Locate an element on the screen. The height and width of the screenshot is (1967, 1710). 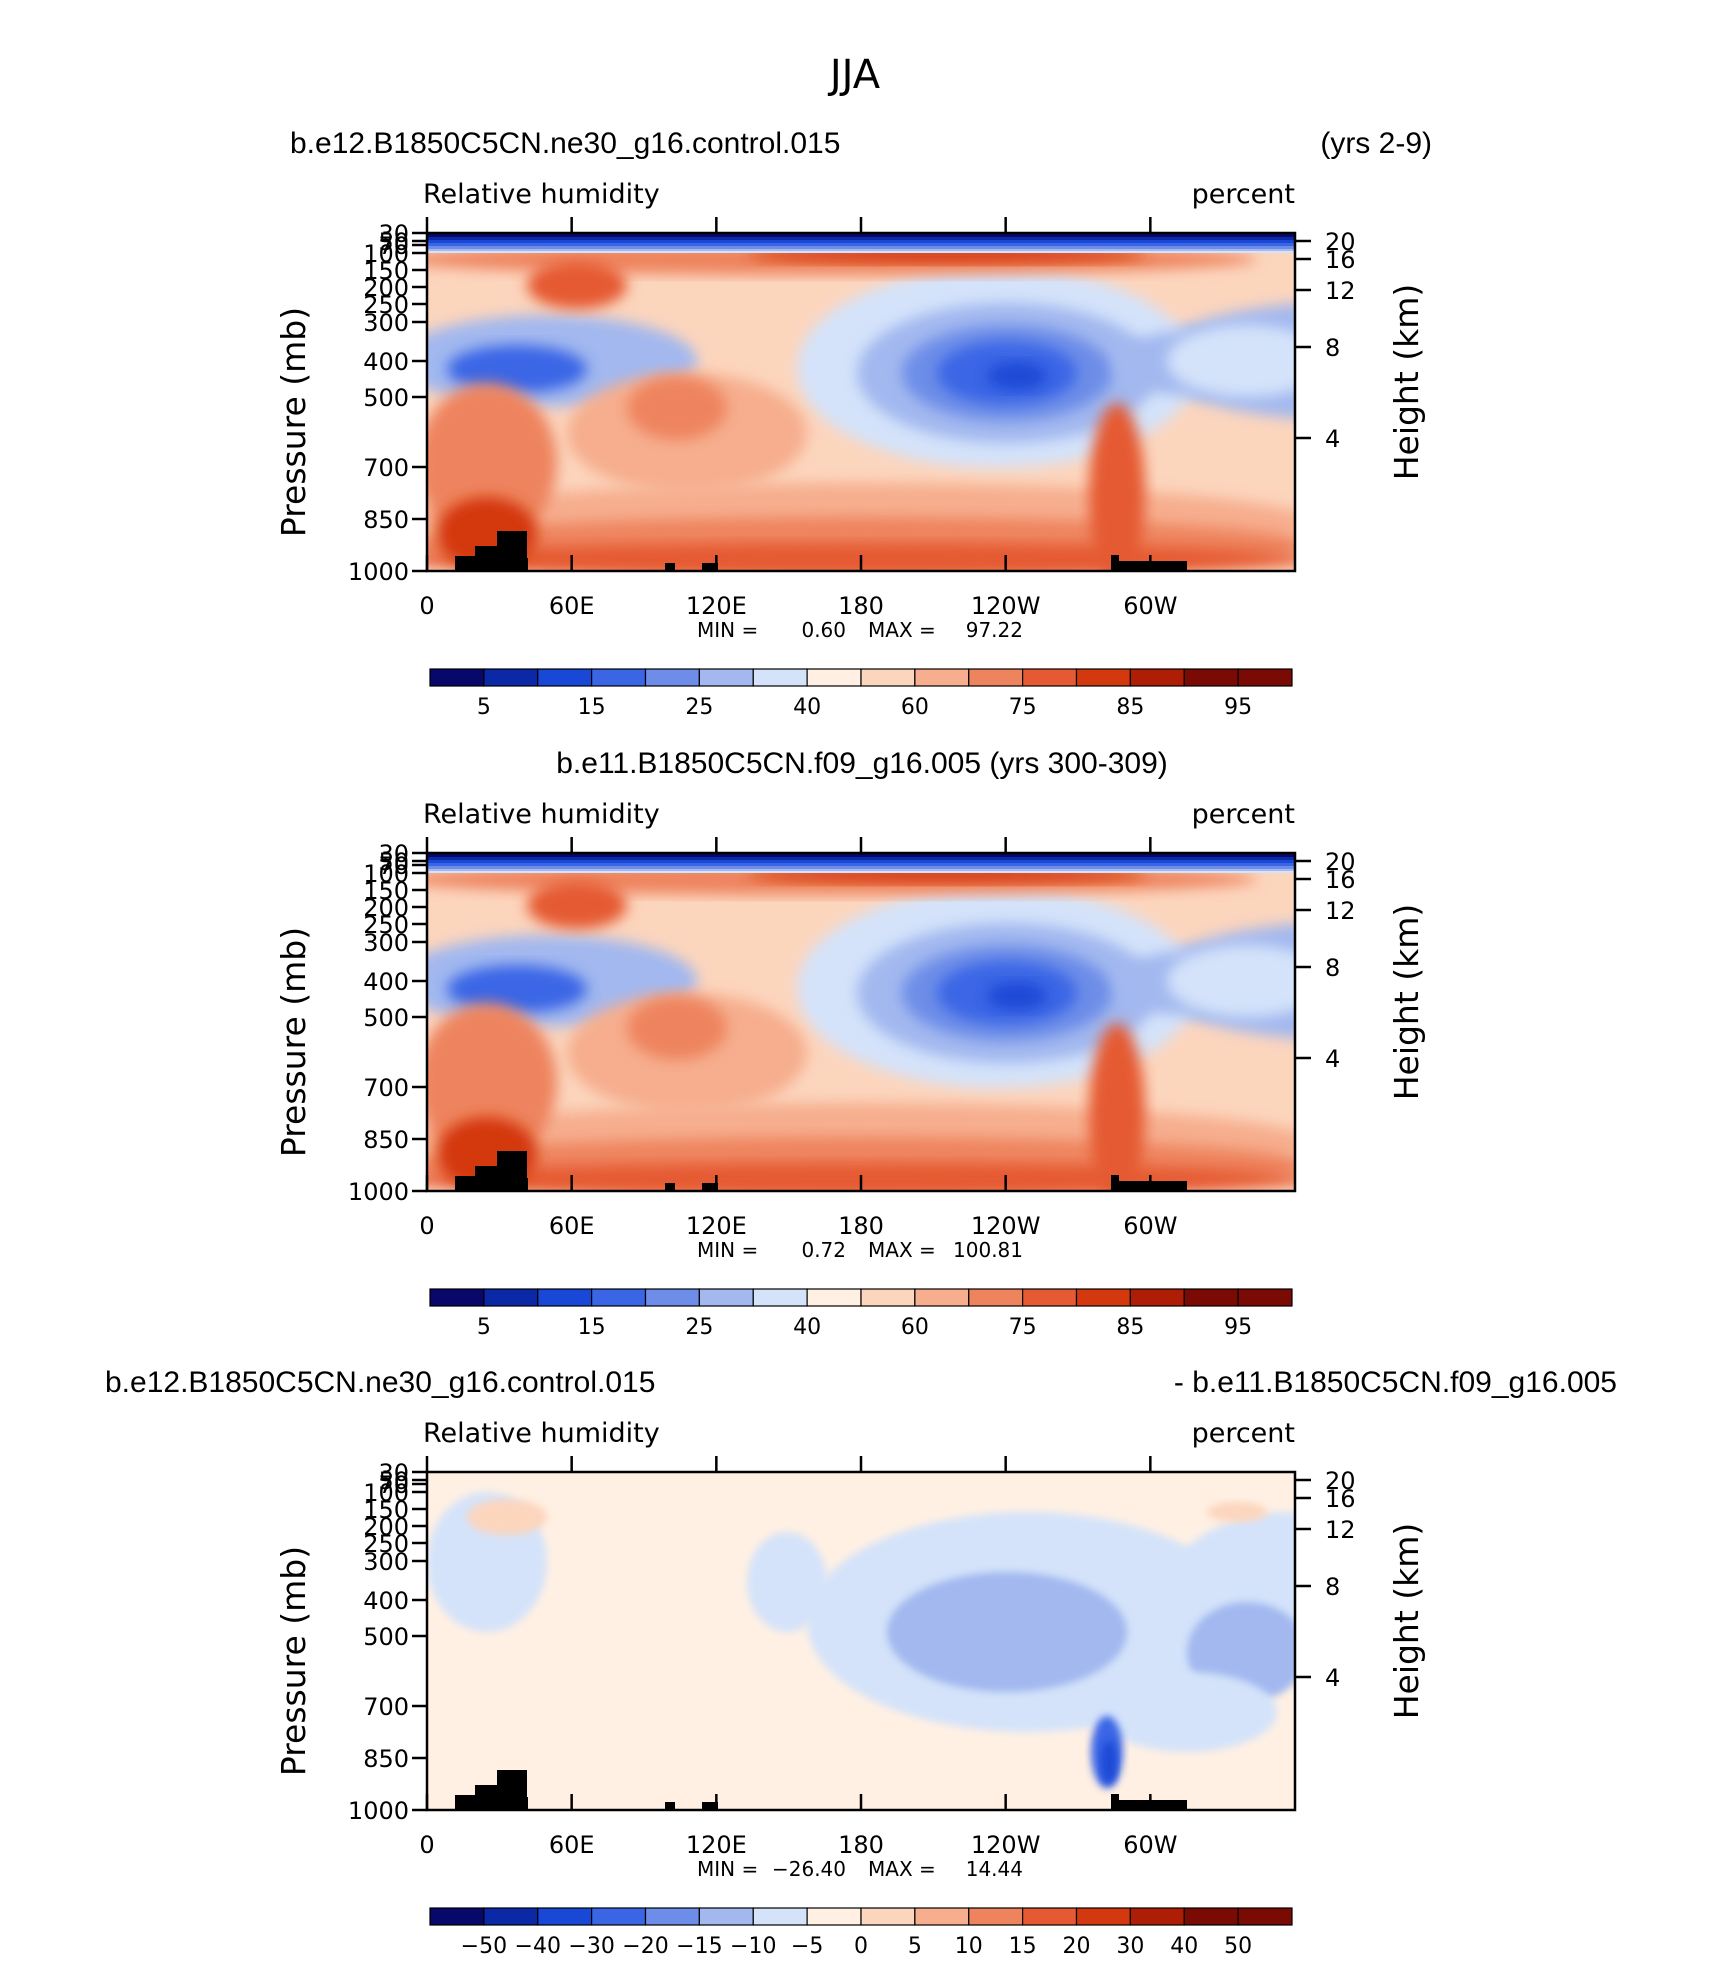
min-value: −26.40 is located at coordinates (809, 1869).